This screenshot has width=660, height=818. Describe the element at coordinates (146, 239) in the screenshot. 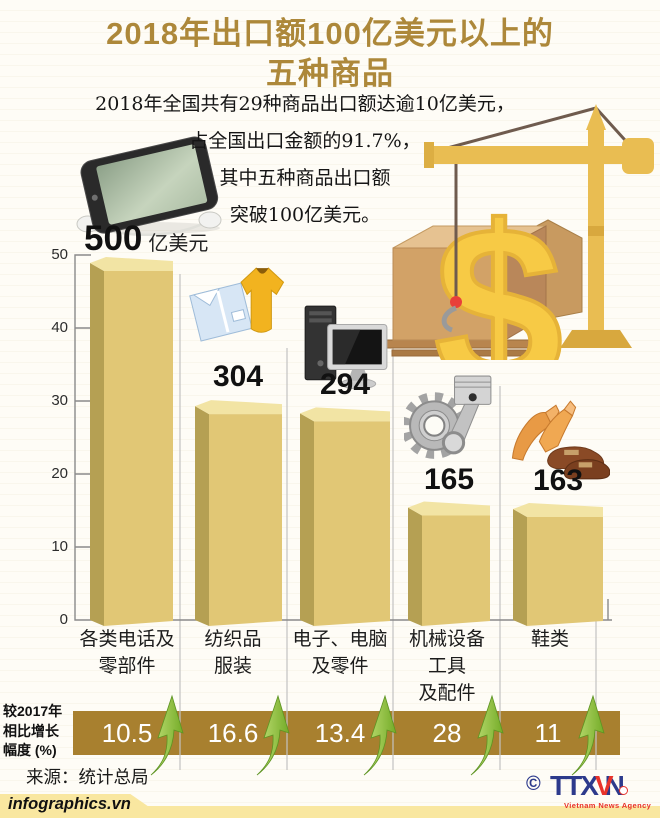

I see `bar-value-500: 500 亿美元` at that location.